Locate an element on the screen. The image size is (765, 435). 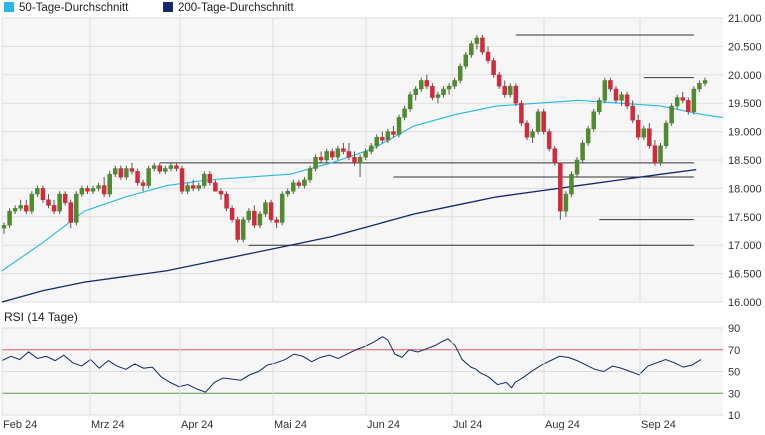
x-tick-label: Sep 24 is located at coordinates (658, 424).